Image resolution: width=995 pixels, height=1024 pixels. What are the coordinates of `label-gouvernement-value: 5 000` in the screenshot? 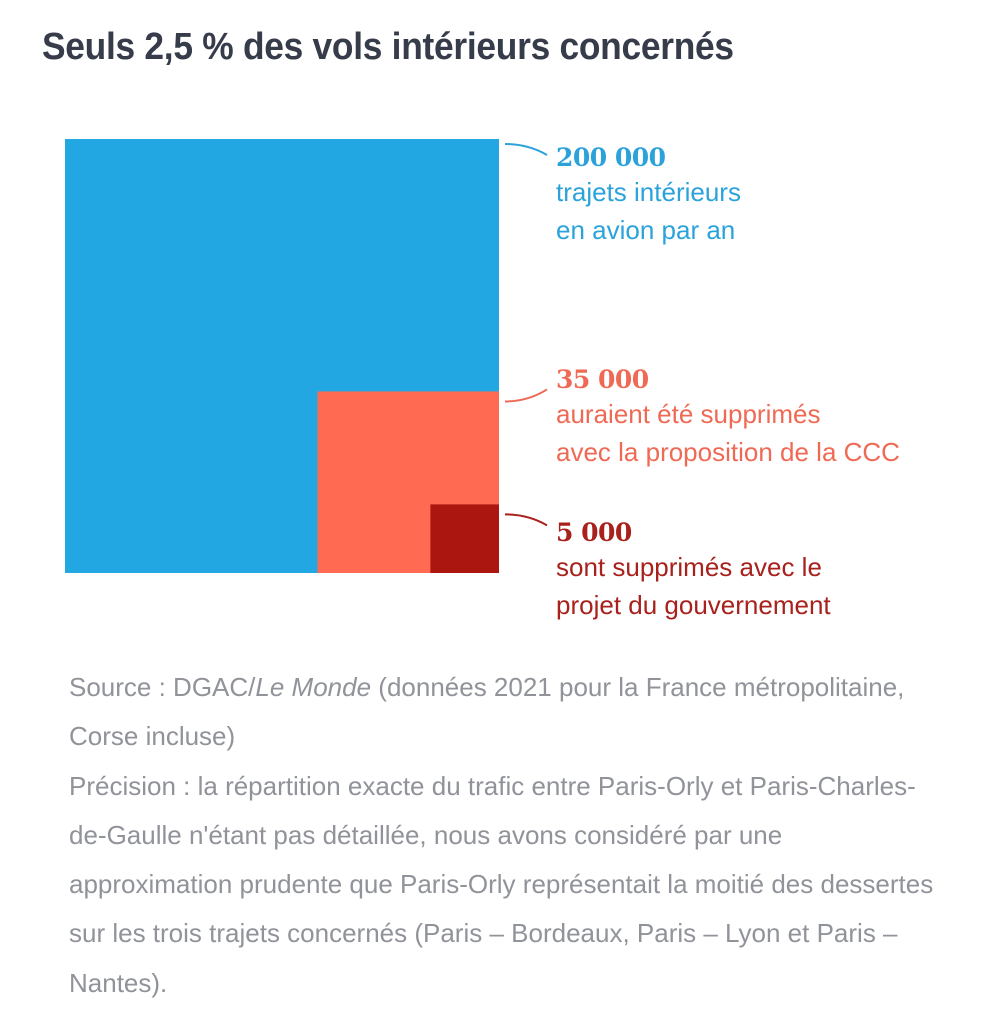 It's located at (594, 532).